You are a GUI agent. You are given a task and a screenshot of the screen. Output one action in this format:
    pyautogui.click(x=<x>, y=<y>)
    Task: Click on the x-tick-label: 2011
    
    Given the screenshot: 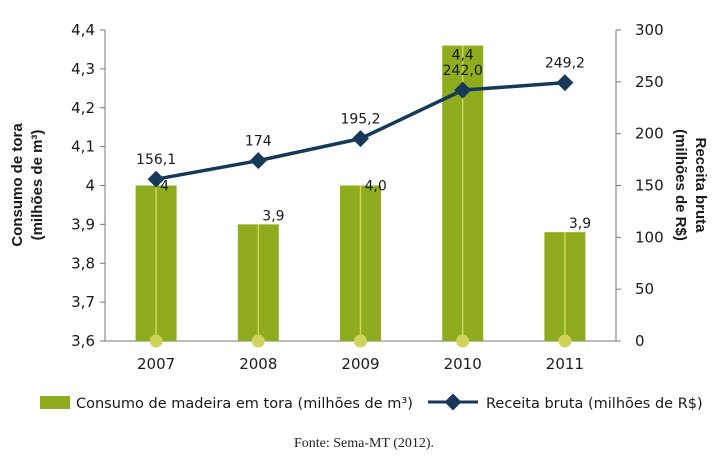 What is the action you would take?
    pyautogui.click(x=565, y=364)
    